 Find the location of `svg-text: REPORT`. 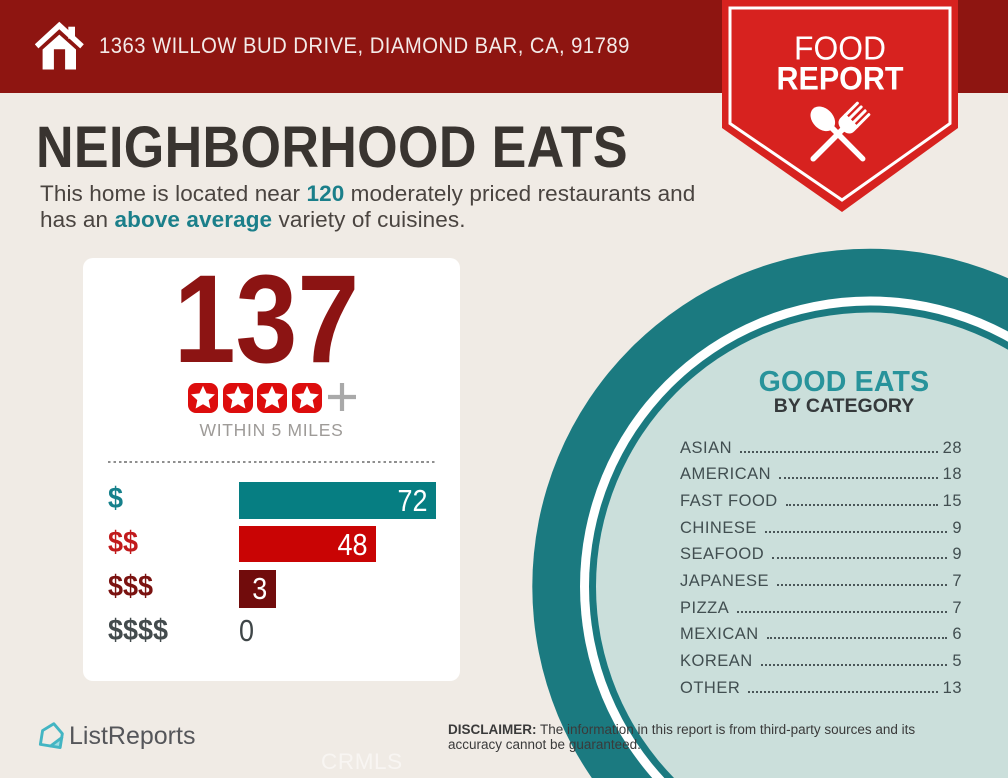

svg-text: REPORT is located at coordinates (840, 79).